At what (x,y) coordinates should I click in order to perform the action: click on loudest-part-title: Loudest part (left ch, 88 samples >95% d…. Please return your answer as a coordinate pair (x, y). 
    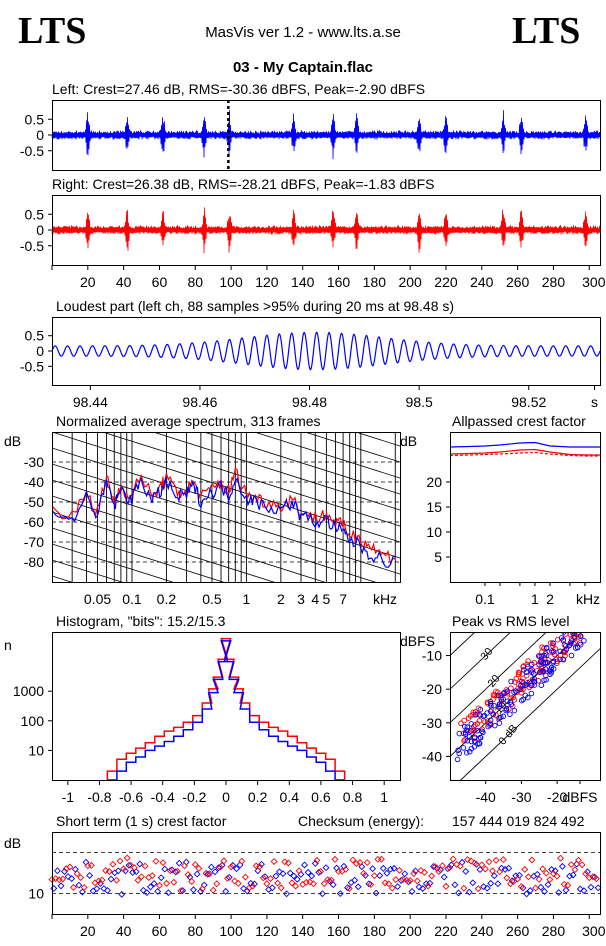
    Looking at the image, I should click on (255, 306).